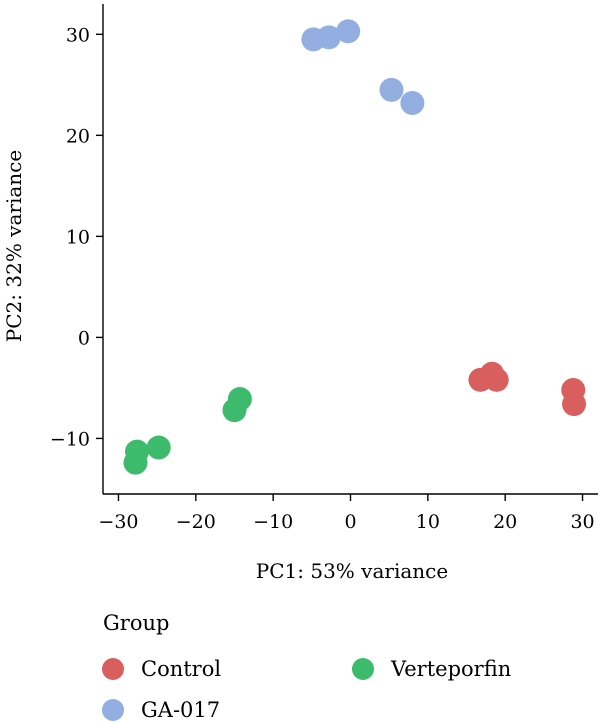 The width and height of the screenshot is (600, 722). I want to click on y-tick-label: 10, so click(78, 237).